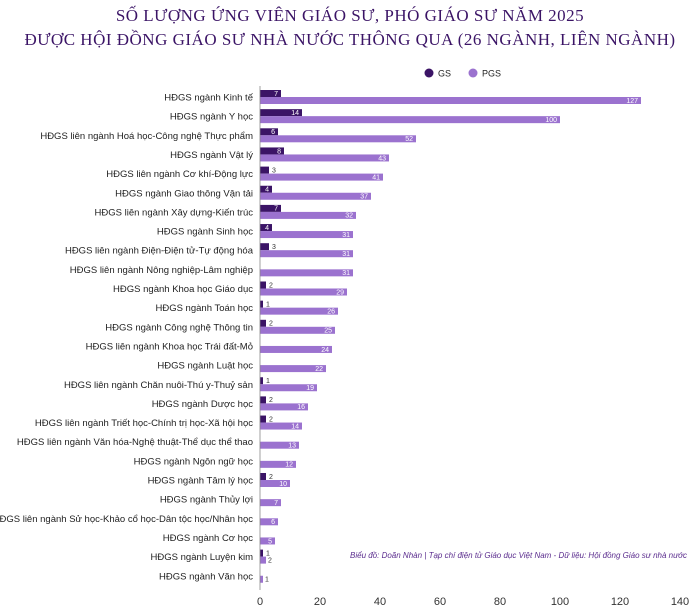 The image size is (700, 613). What do you see at coordinates (202, 557) in the screenshot?
I see `category-label: HĐGS ngành Luyện kim` at bounding box center [202, 557].